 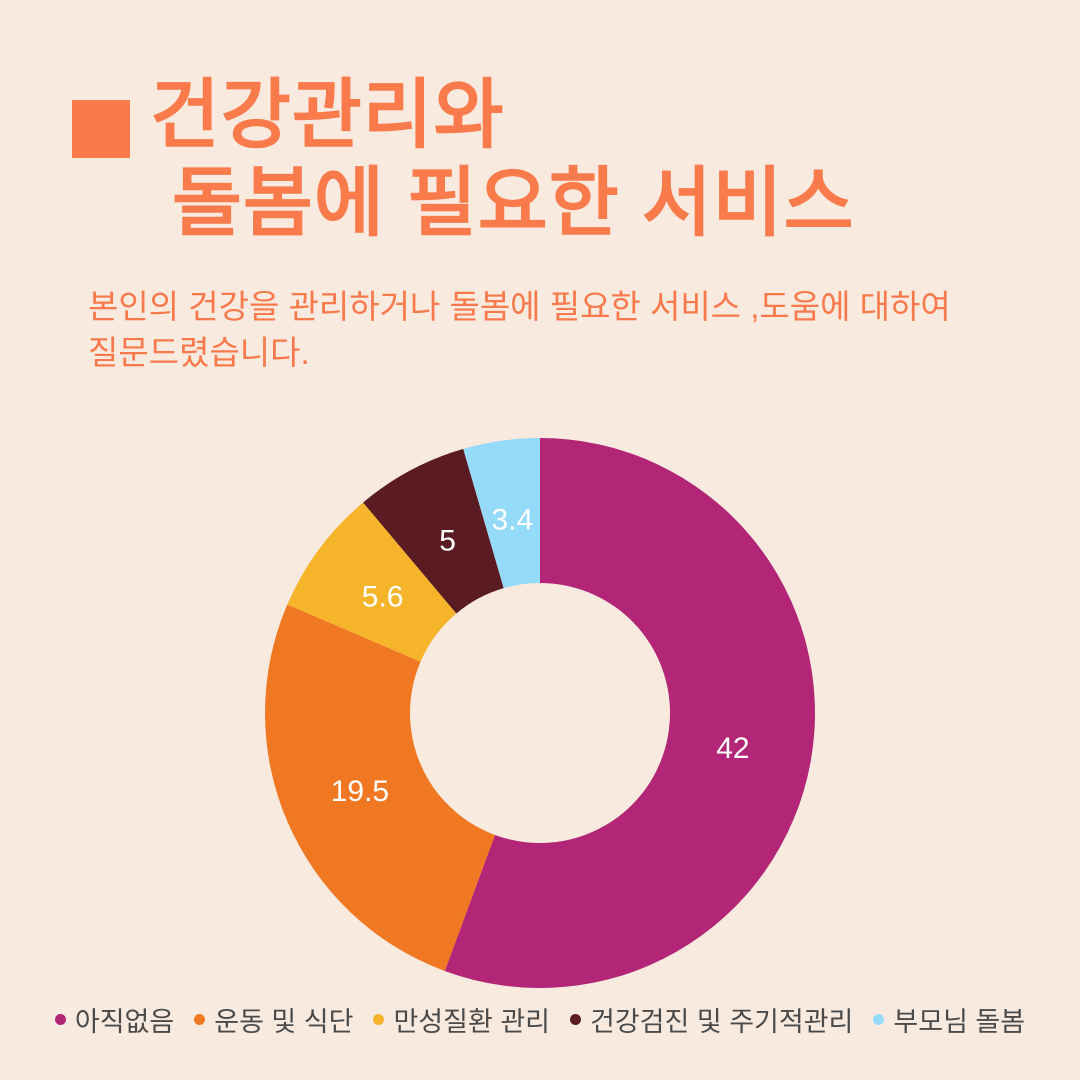 What do you see at coordinates (447, 541) in the screenshot?
I see `chart-value-label-3: 5` at bounding box center [447, 541].